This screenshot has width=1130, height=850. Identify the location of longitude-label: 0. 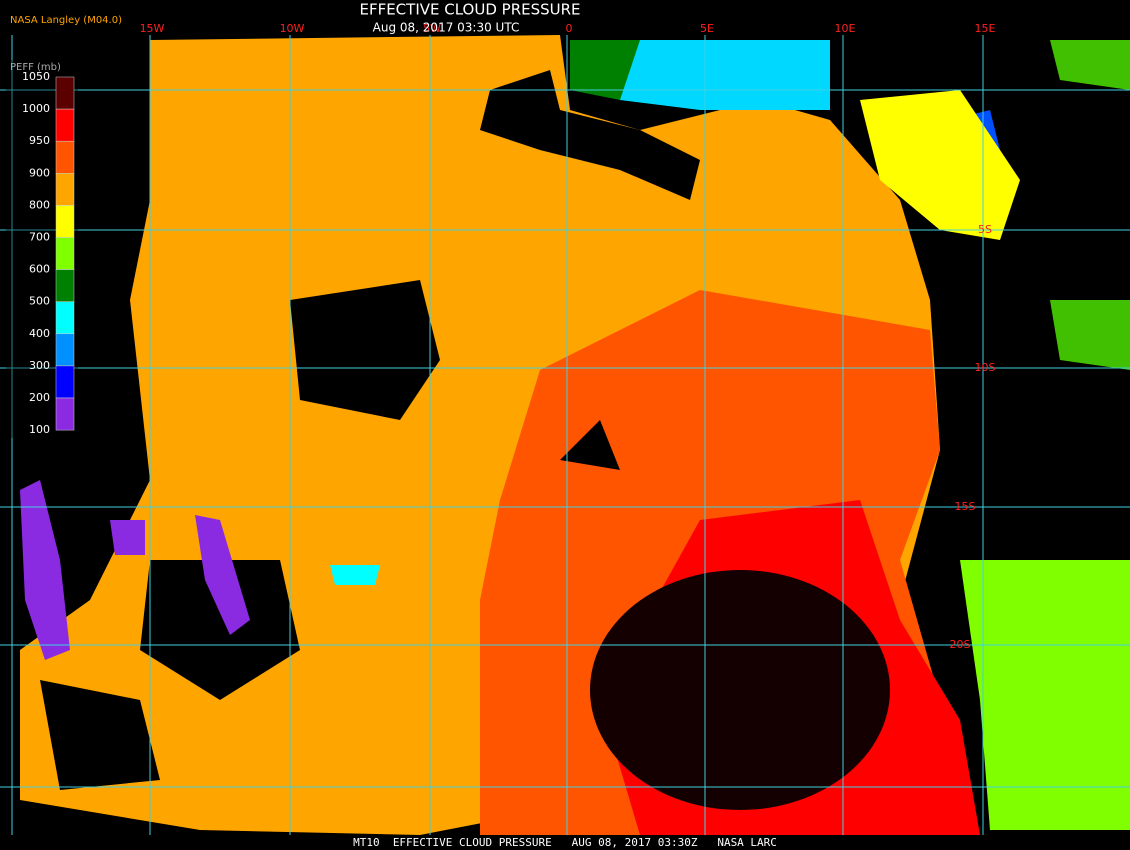
(569, 28).